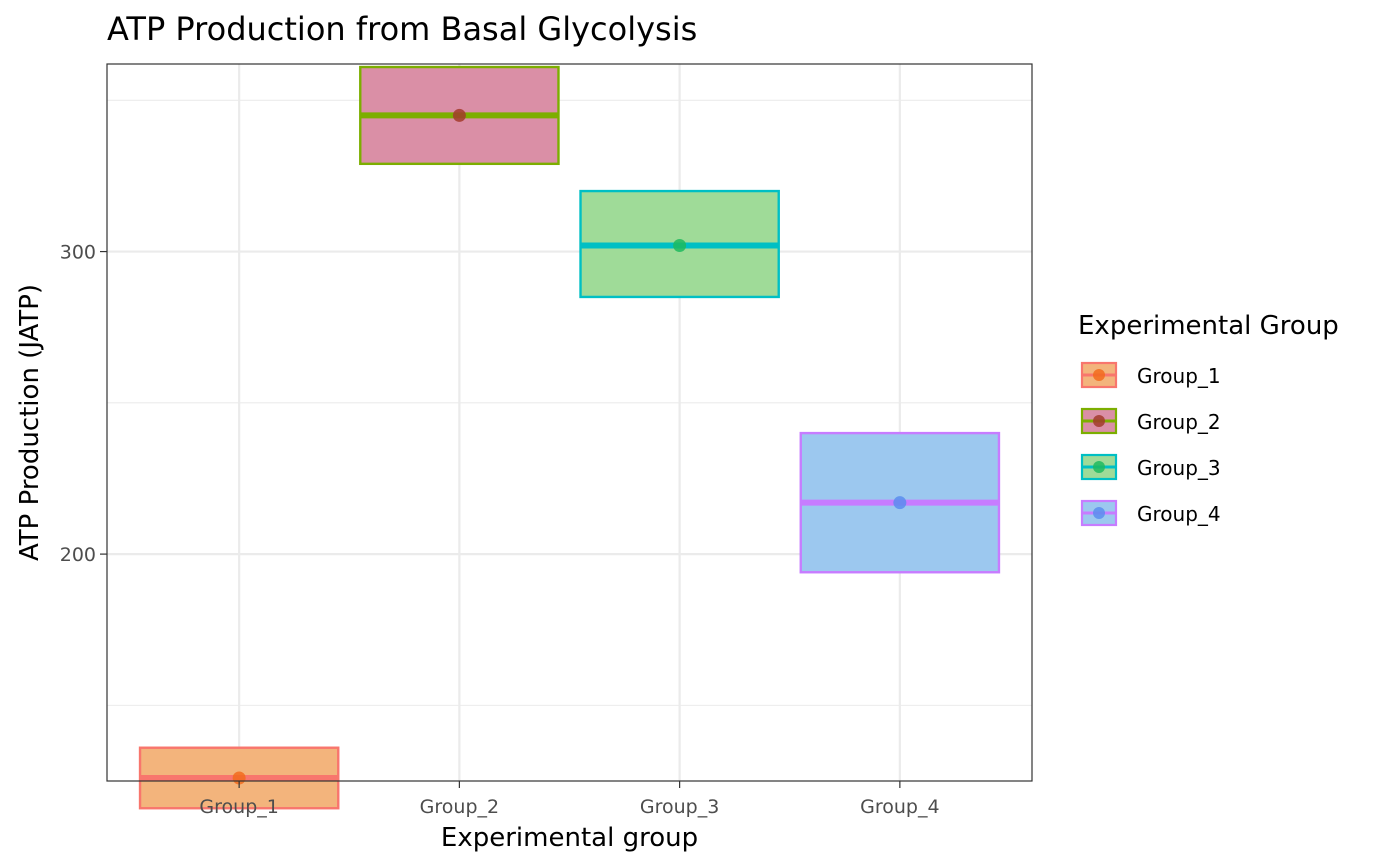 The height and width of the screenshot is (866, 1400). What do you see at coordinates (78, 555) in the screenshot?
I see `y-tick-label: 200` at bounding box center [78, 555].